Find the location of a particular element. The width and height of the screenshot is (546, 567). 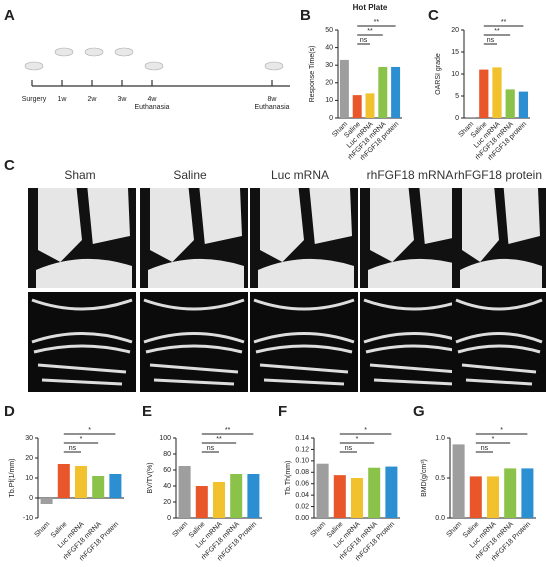

panel-label: G is located at coordinates (419, 411).